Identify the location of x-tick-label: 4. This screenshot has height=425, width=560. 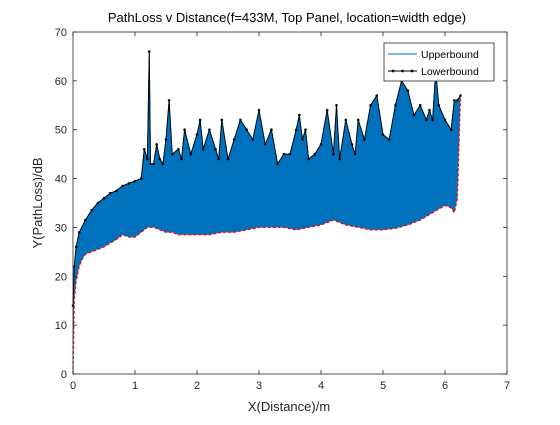
(321, 386).